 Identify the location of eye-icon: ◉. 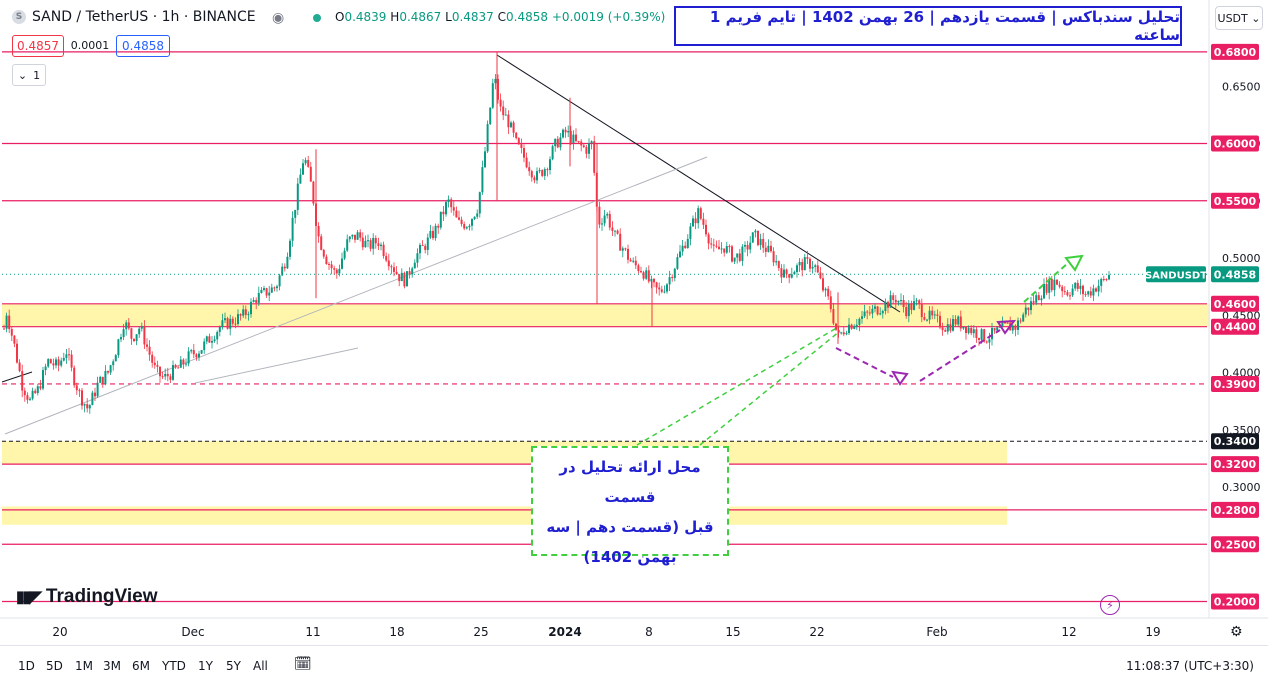
(278, 18).